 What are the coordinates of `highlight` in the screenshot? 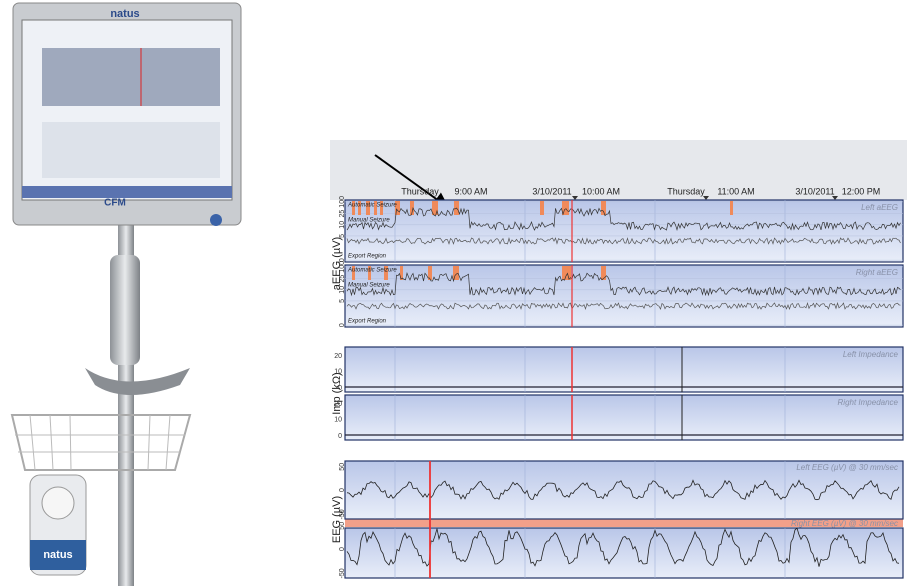 It's located at (624, 523).